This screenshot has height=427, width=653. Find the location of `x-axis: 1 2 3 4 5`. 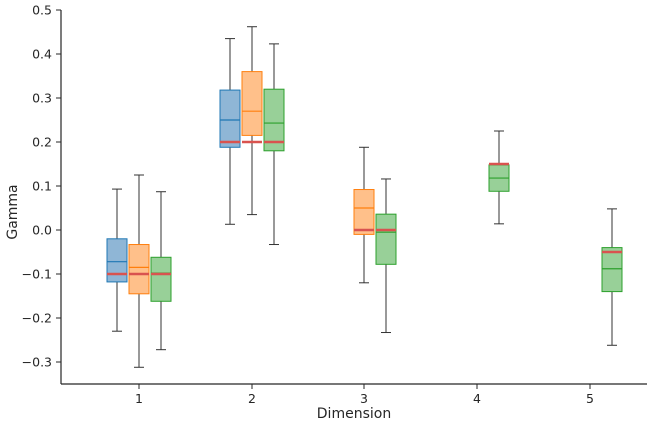

x-axis: 1 2 3 4 5 is located at coordinates (354, 394).